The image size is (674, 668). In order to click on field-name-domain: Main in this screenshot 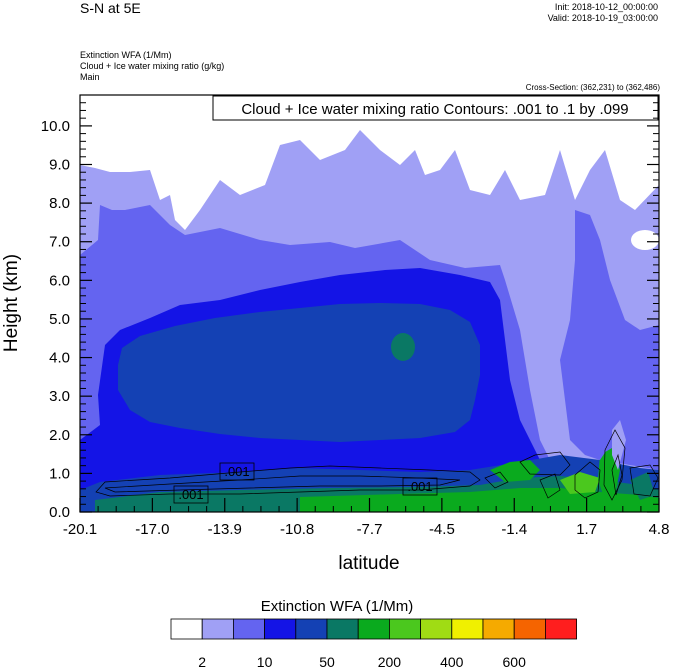, I will do `click(90, 77)`.